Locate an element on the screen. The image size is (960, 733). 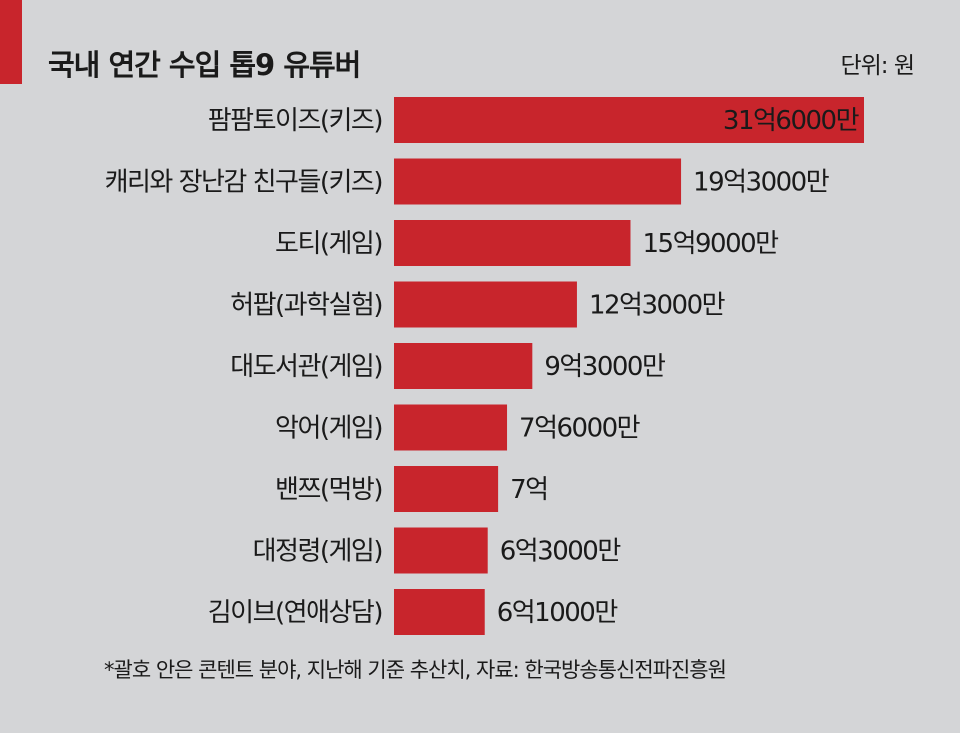
category-label-4: 허팝(과학실험) is located at coordinates (306, 306).